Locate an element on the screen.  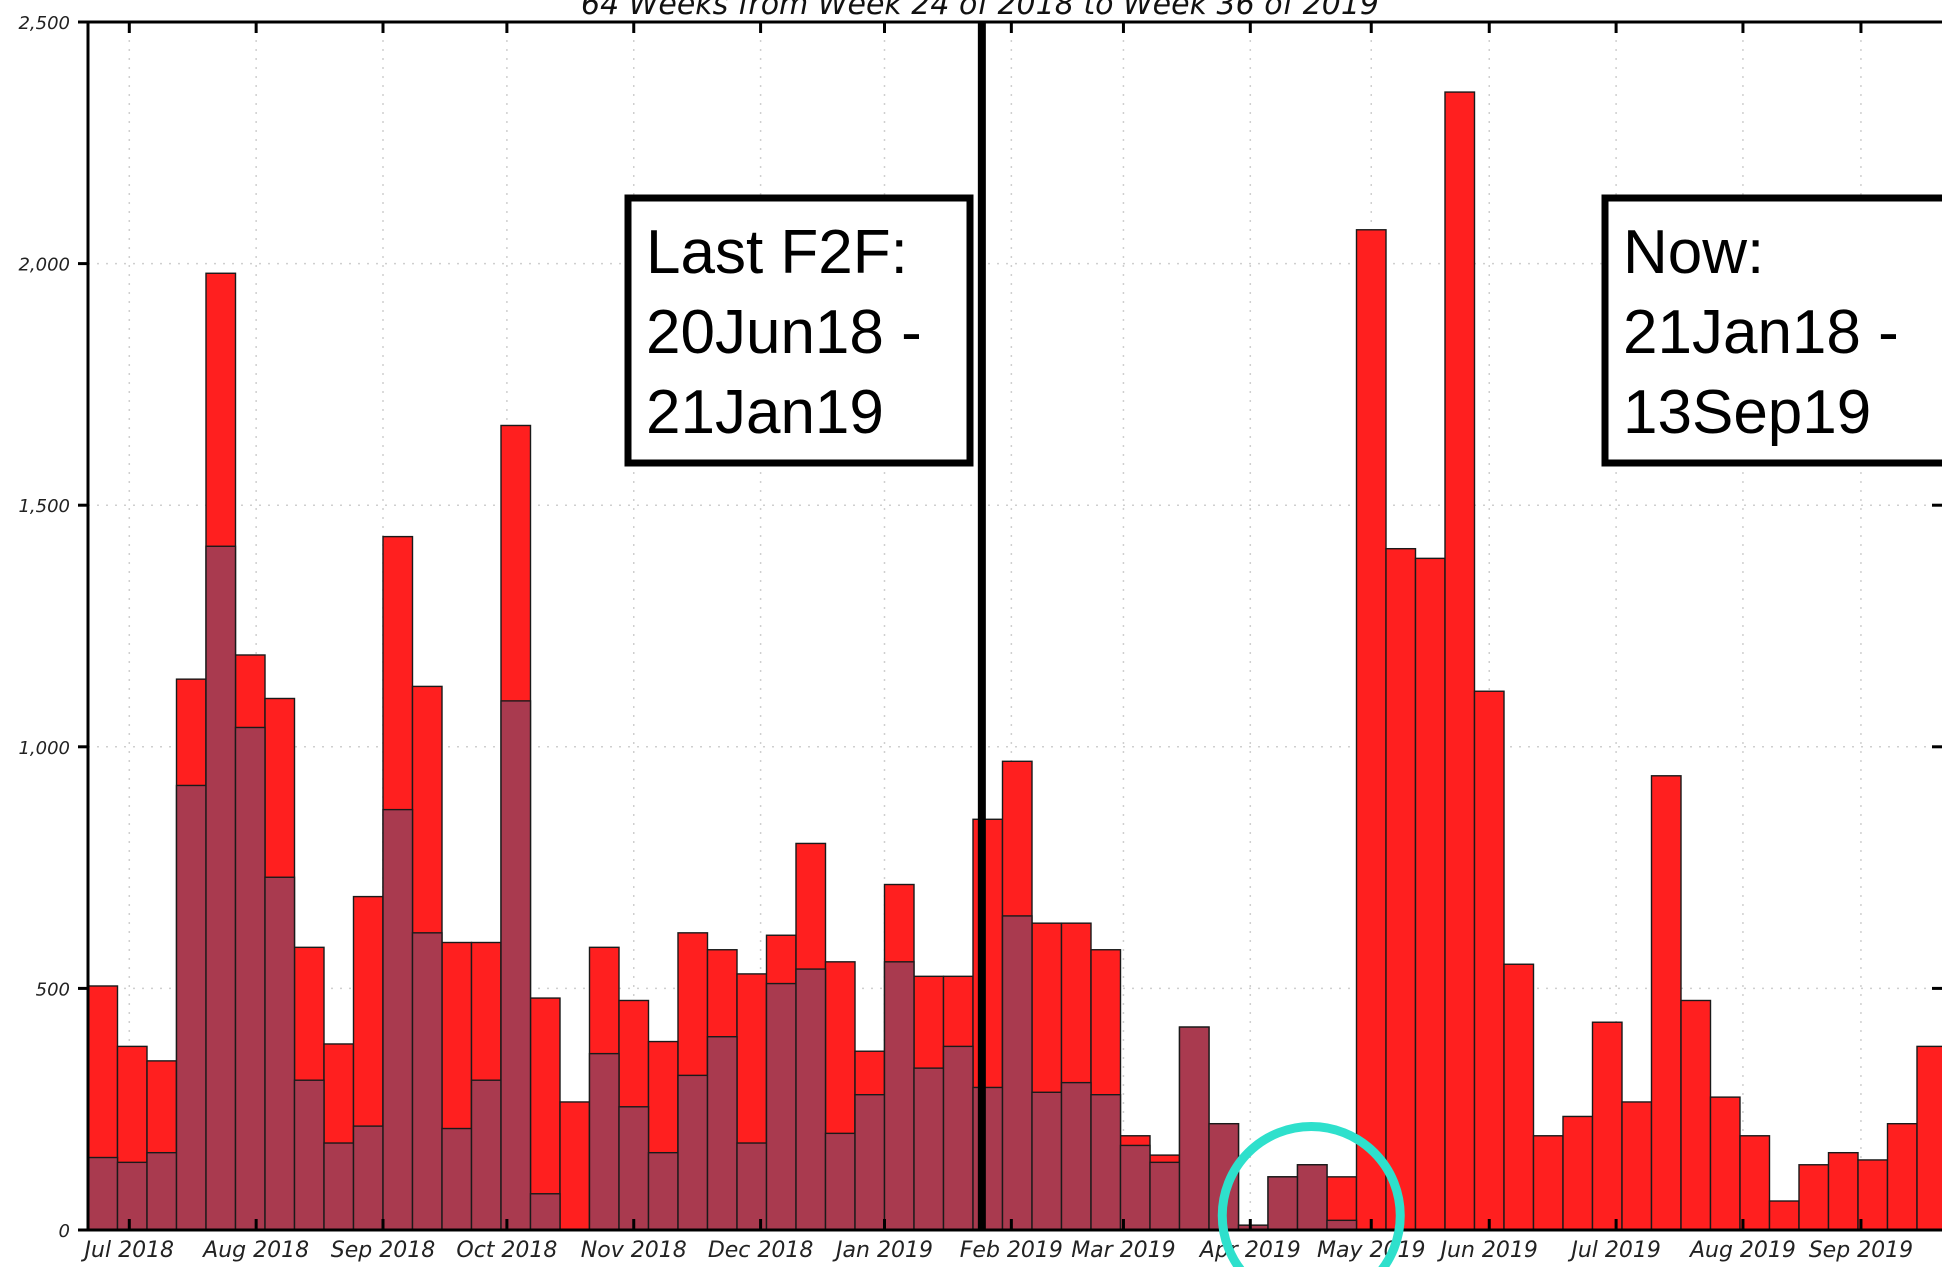
x-tick-label: Apr 2019 is located at coordinates (1249, 1250).